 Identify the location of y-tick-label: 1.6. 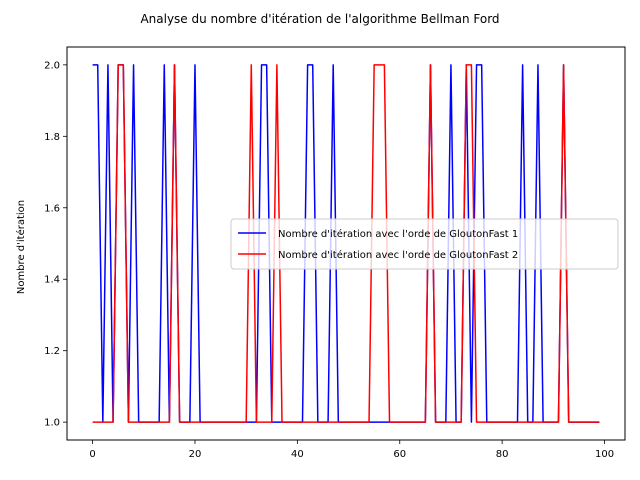
(52, 208).